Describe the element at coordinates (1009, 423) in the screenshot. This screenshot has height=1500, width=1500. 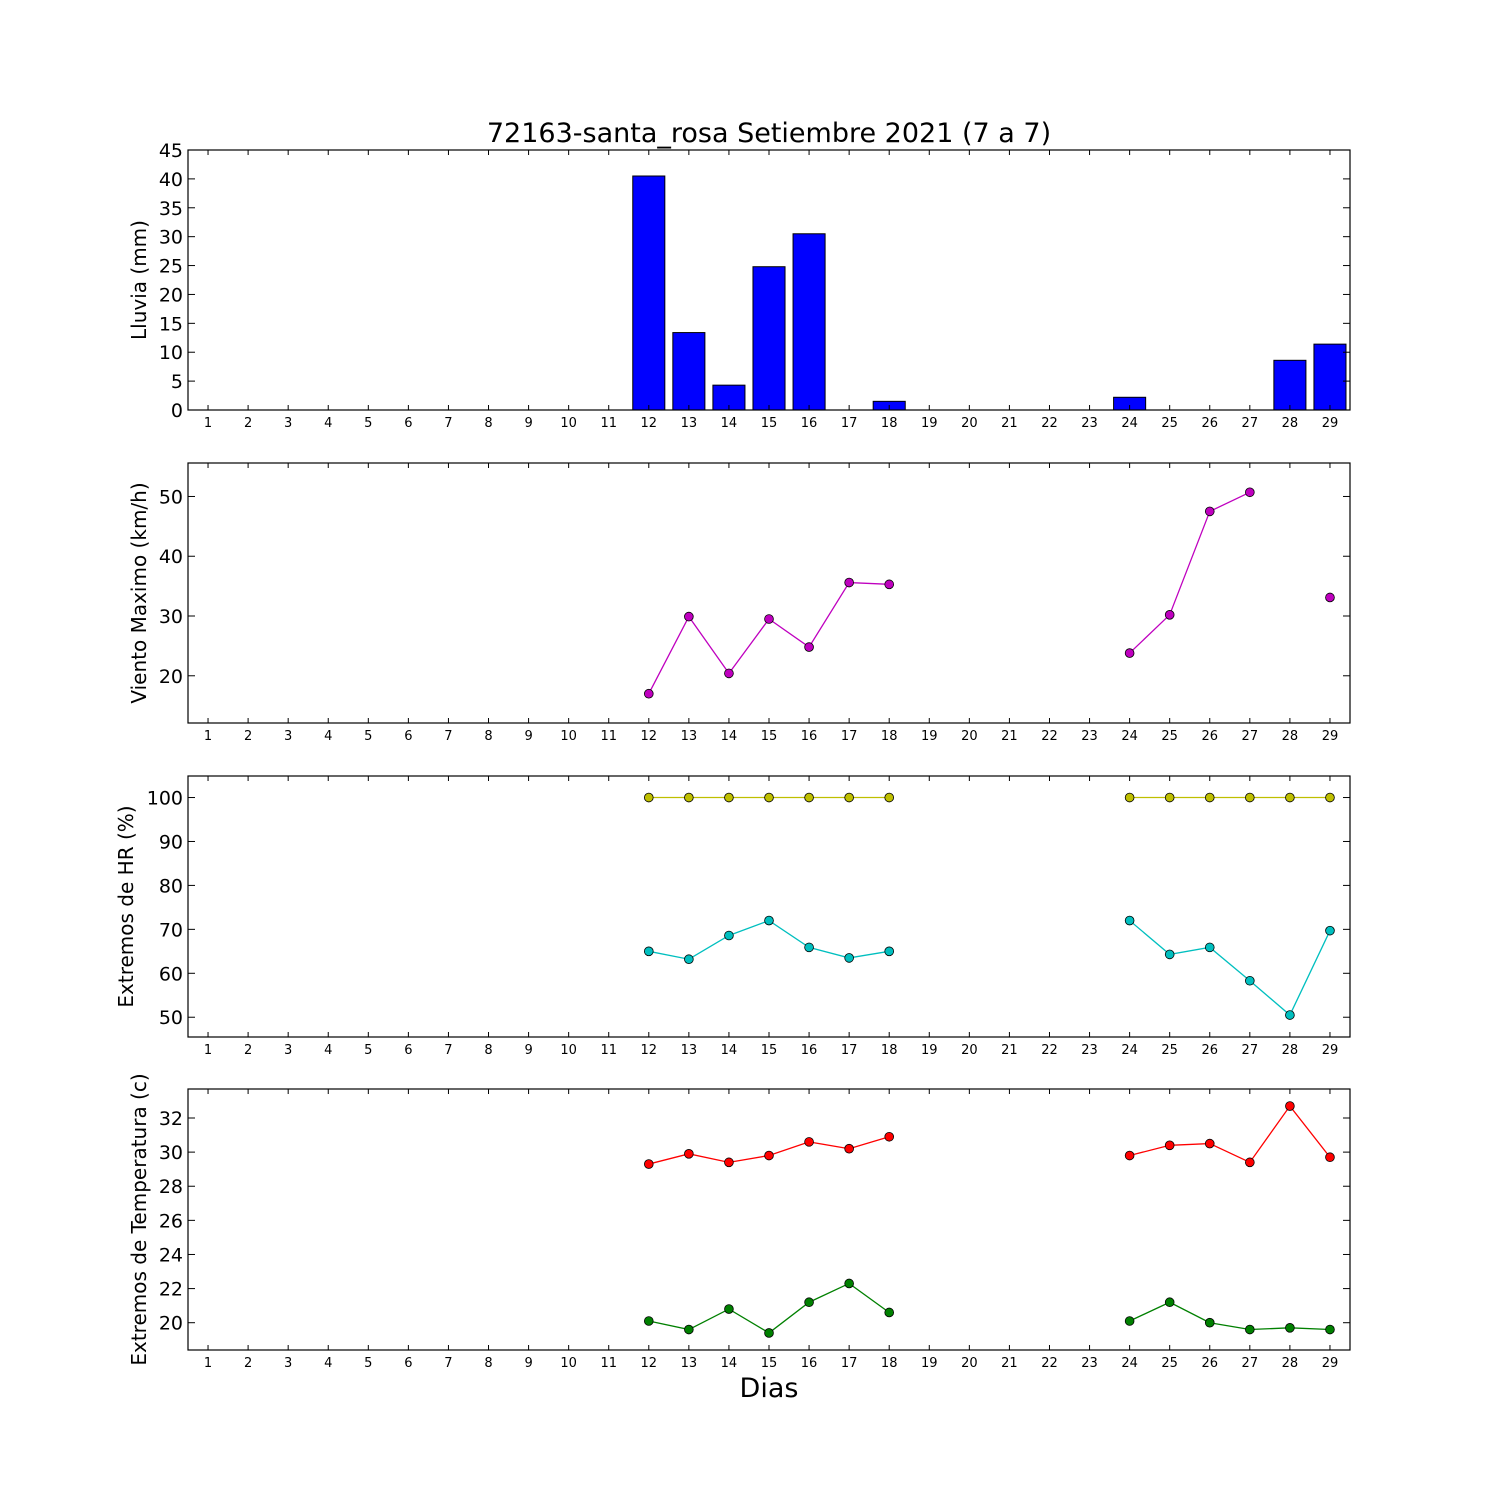
I see `rain-xtick-label: 21` at that location.